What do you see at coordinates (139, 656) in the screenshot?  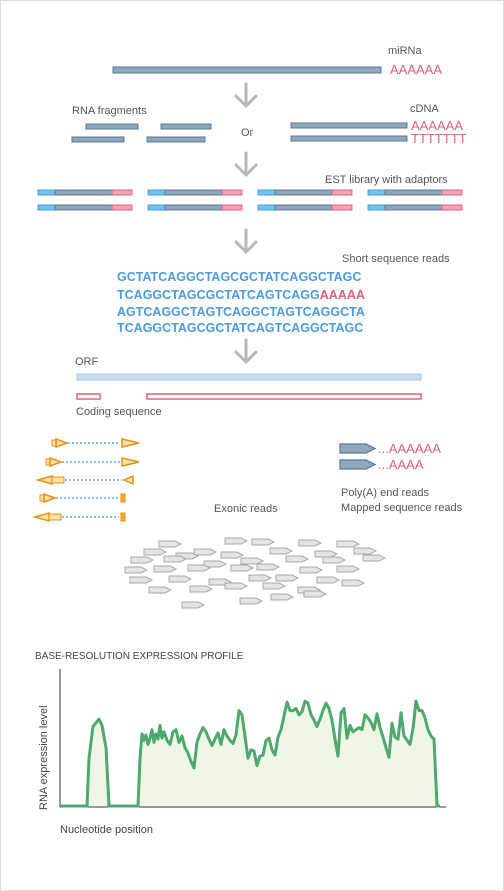 I see `profile-title: BASE-RESOLUTION EXPRESSION PROFILE` at bounding box center [139, 656].